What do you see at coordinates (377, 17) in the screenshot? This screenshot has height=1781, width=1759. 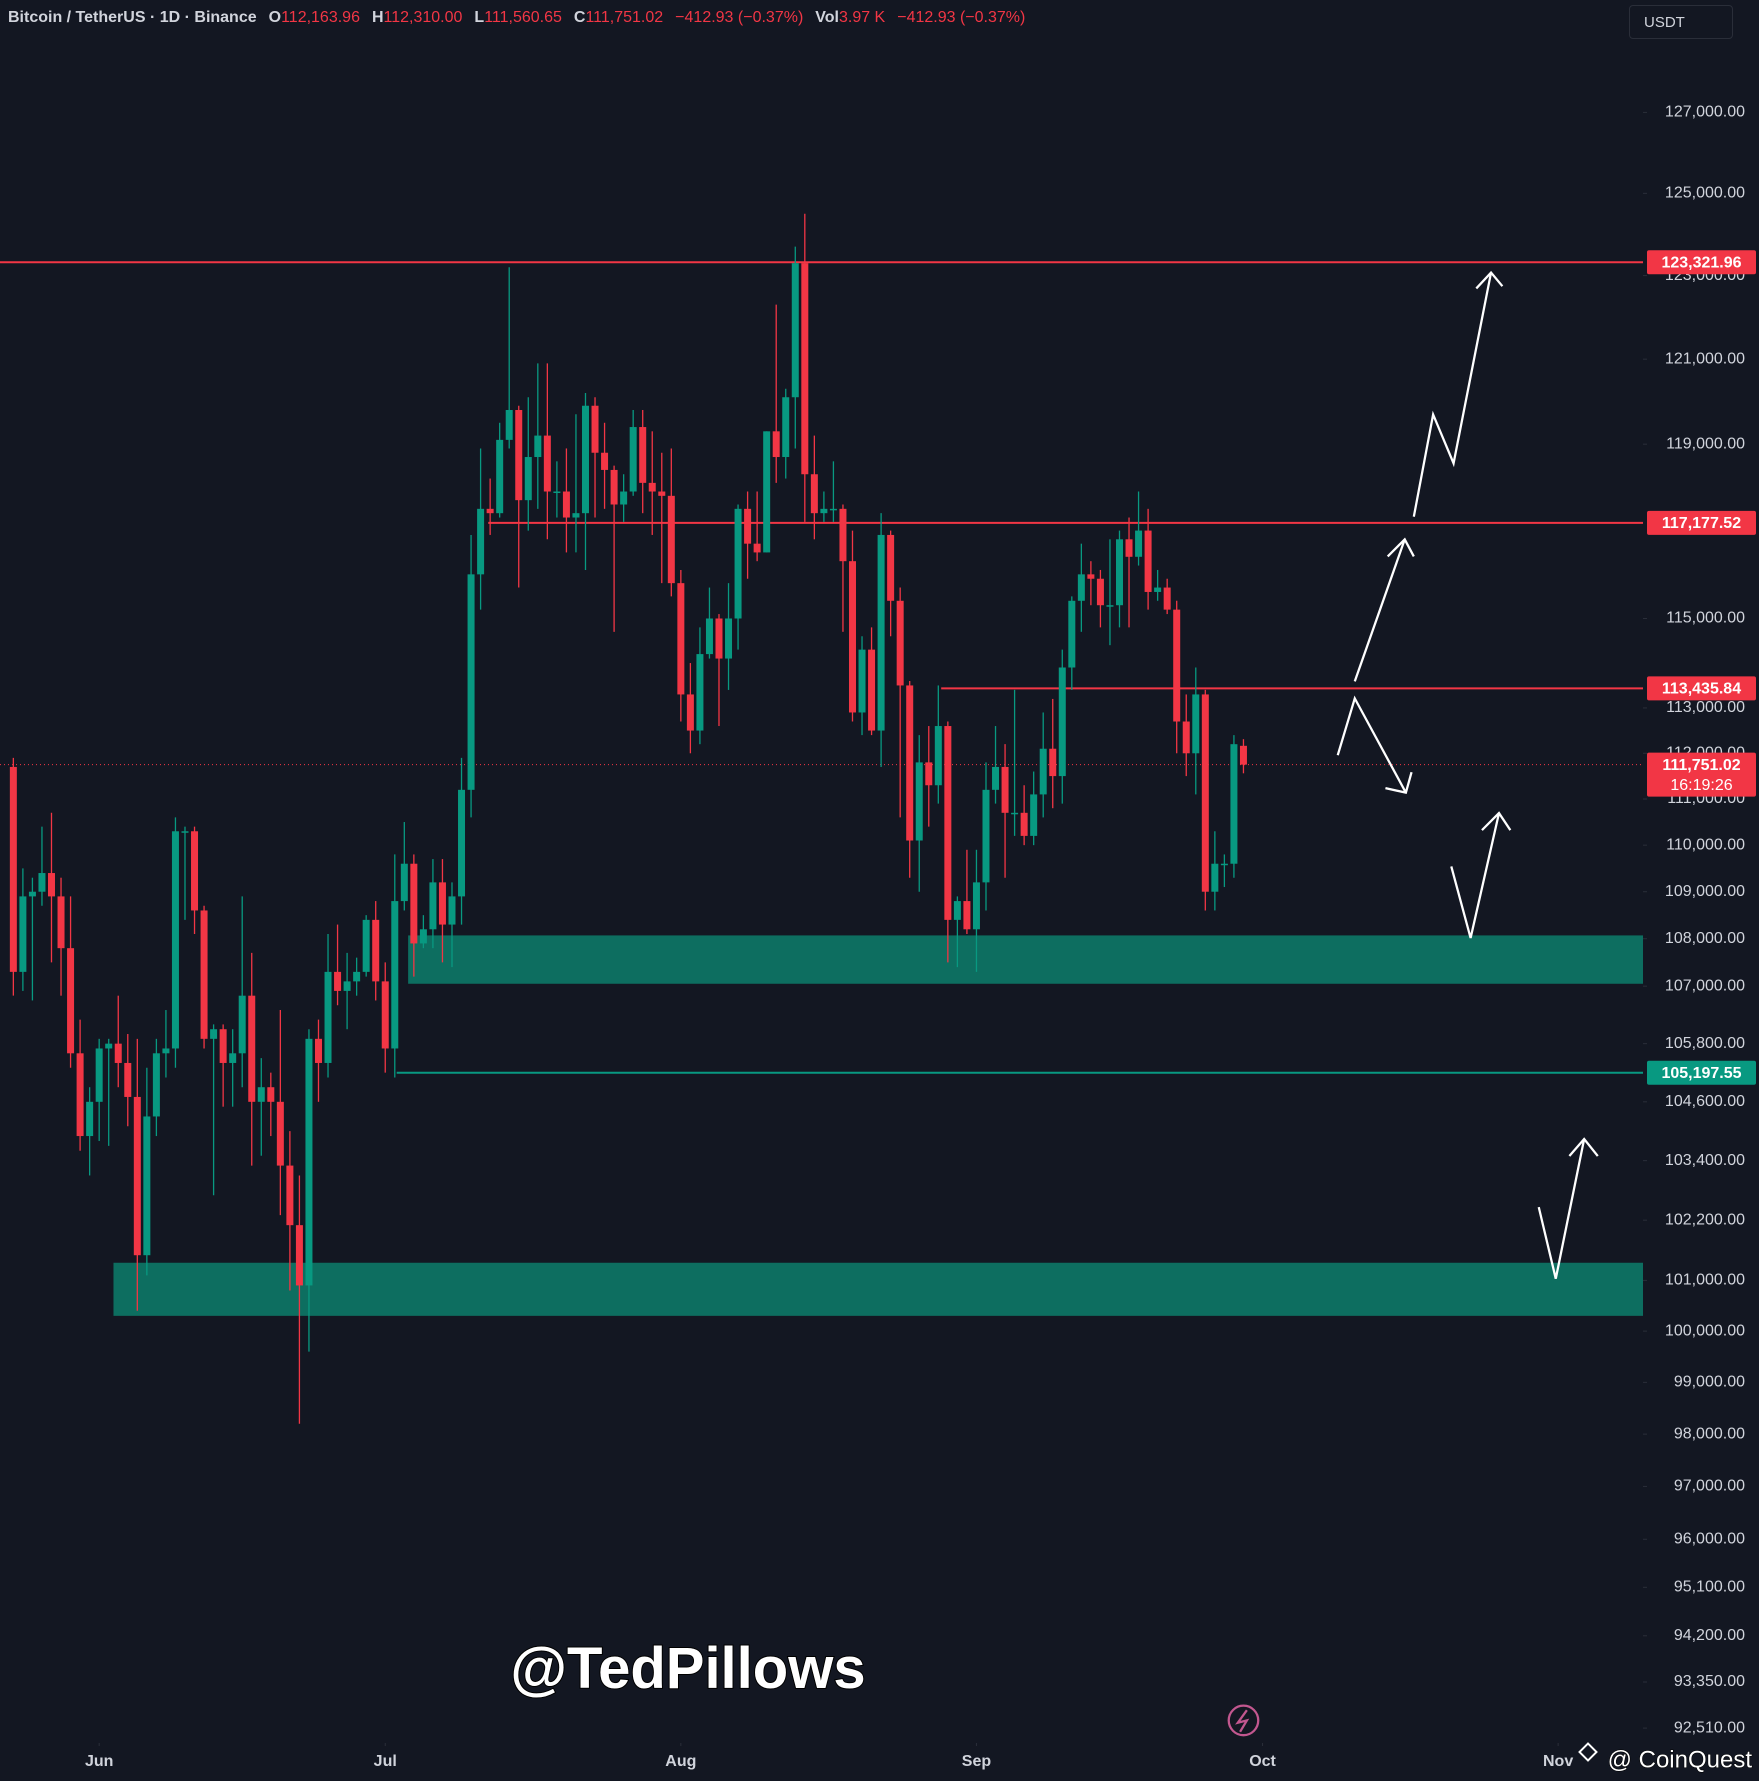 I see `ohlc-key: H` at bounding box center [377, 17].